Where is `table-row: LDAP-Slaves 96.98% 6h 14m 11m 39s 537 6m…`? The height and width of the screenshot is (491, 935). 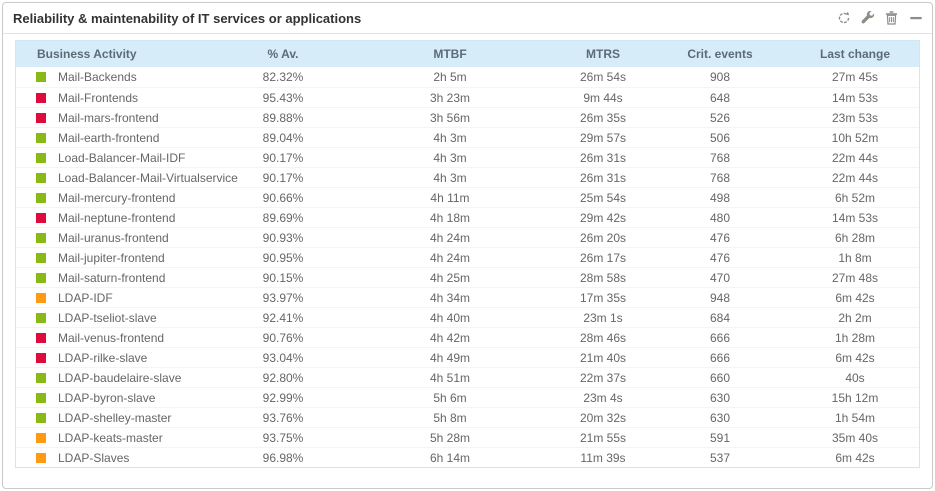 table-row: LDAP-Slaves 96.98% 6h 14m 11m 39s 537 6m… is located at coordinates (467, 457).